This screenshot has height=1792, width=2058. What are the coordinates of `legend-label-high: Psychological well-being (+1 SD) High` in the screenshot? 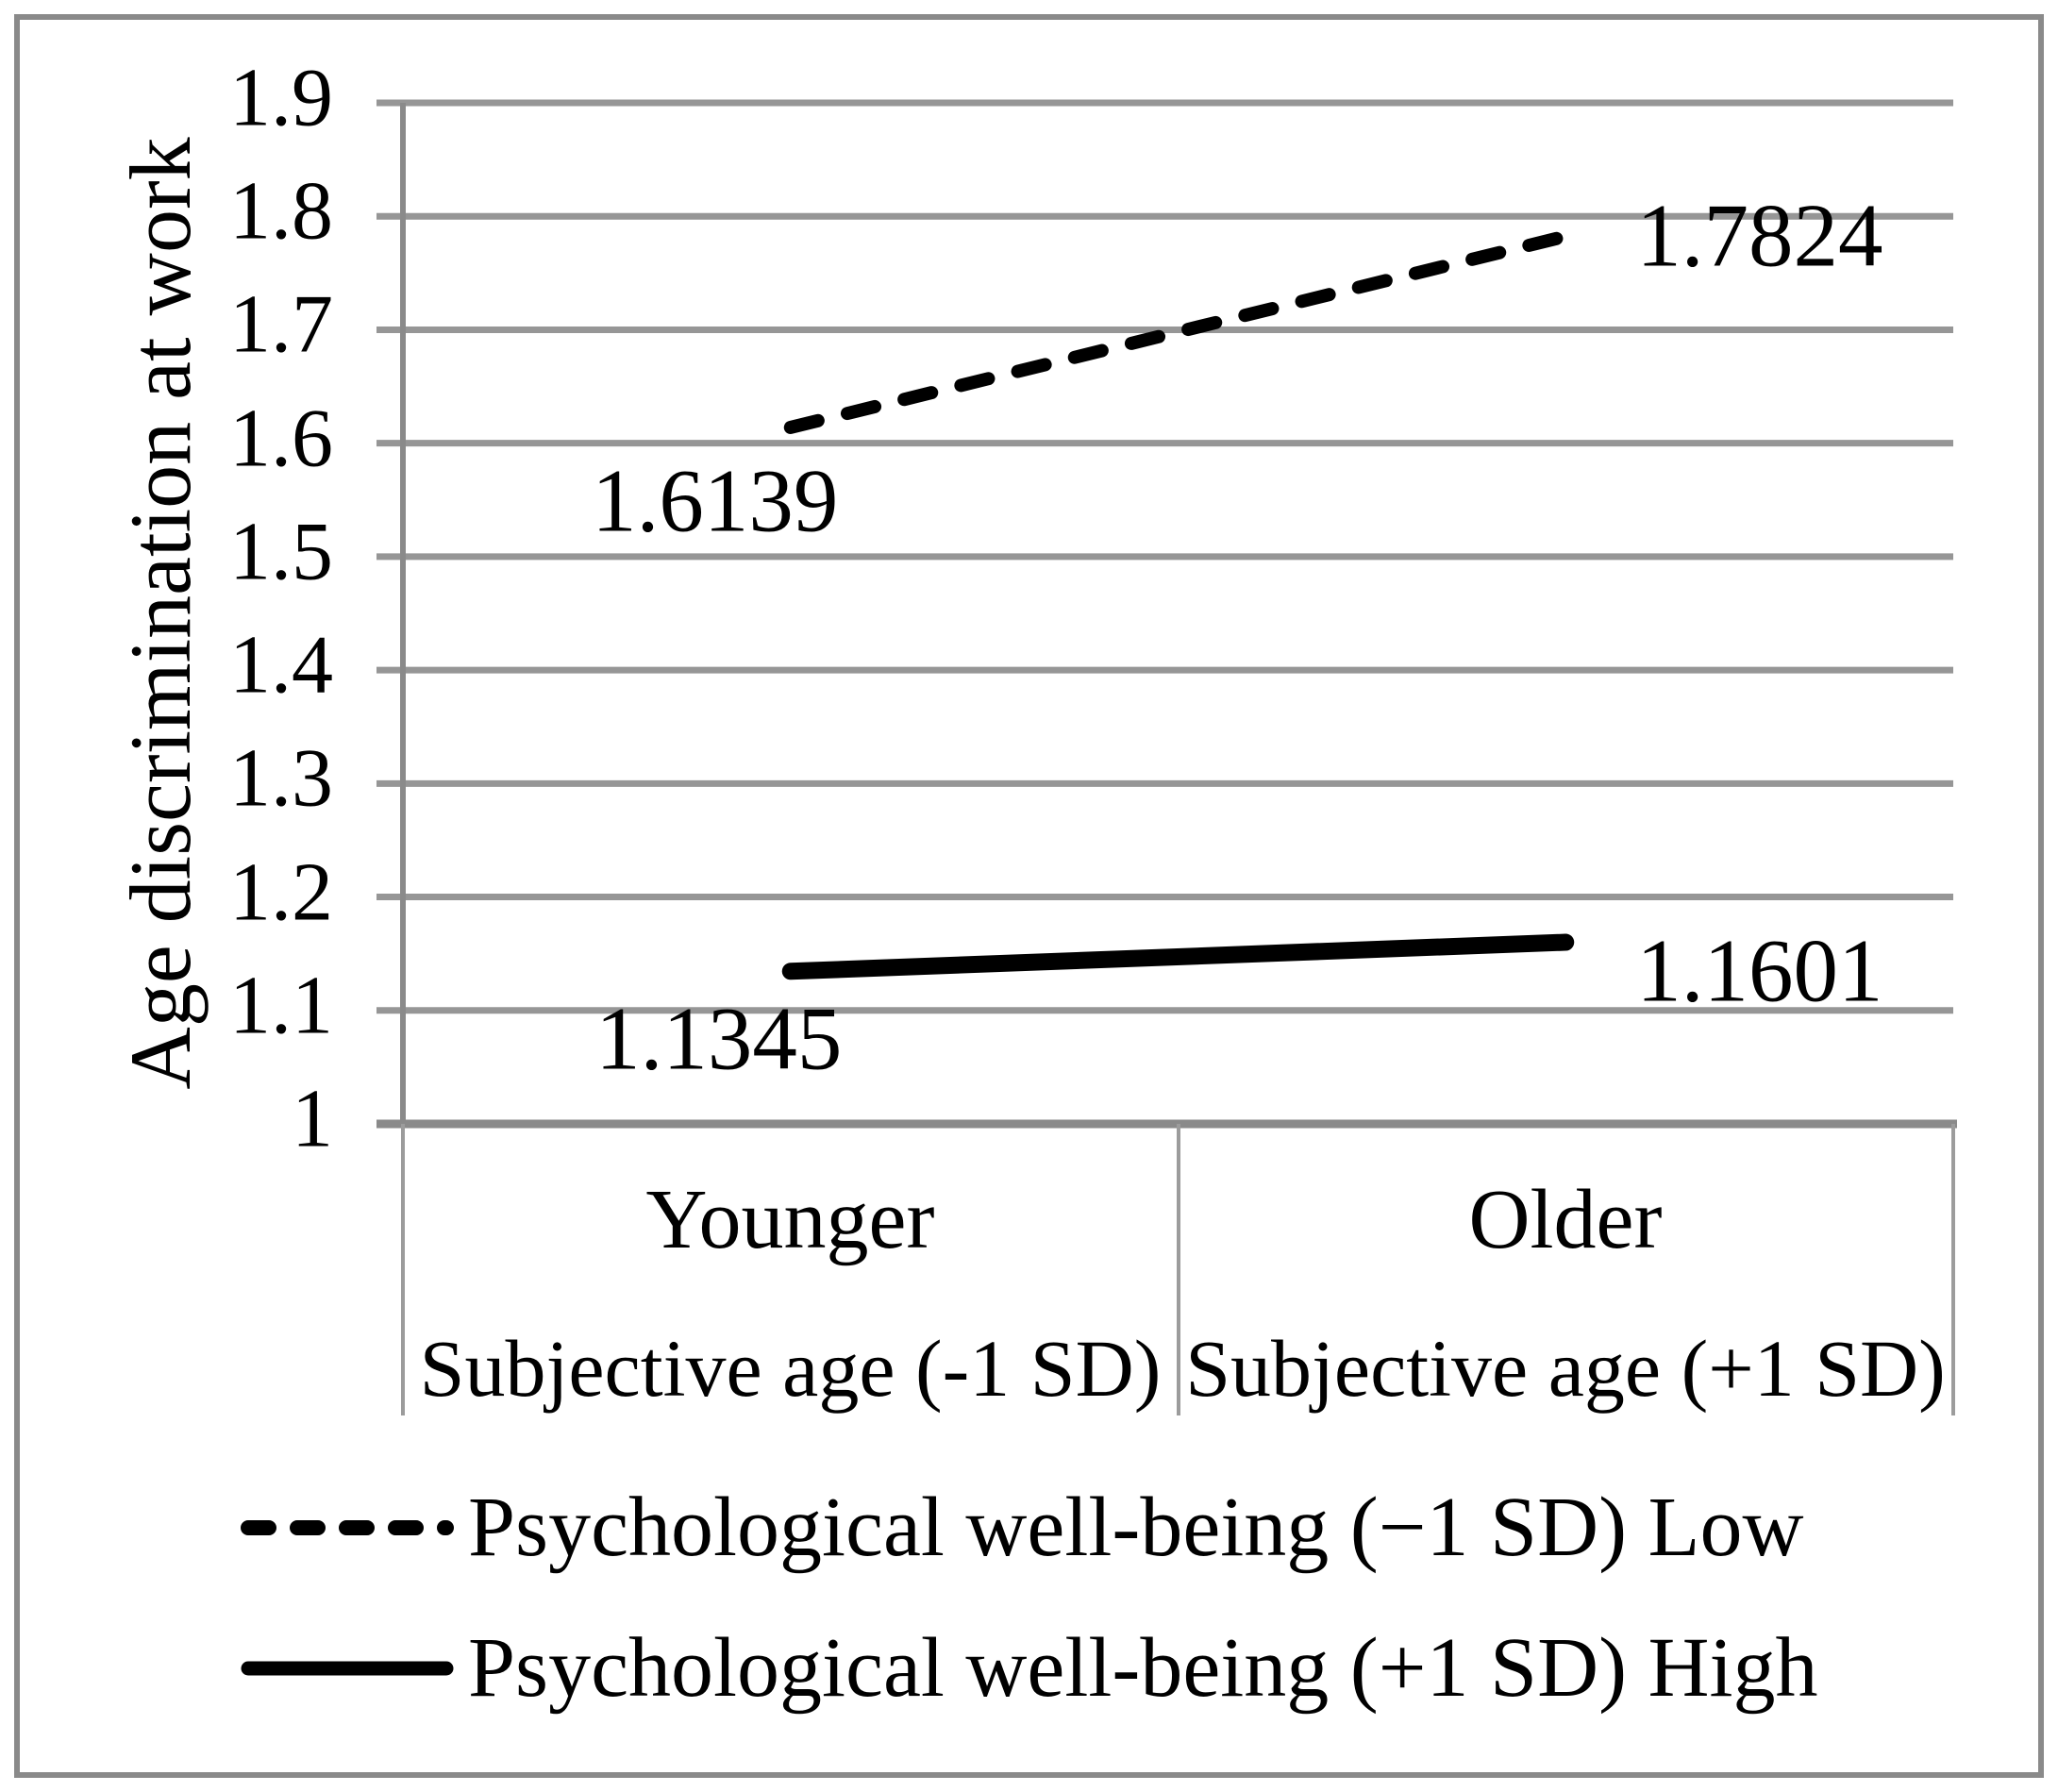 It's located at (1143, 1668).